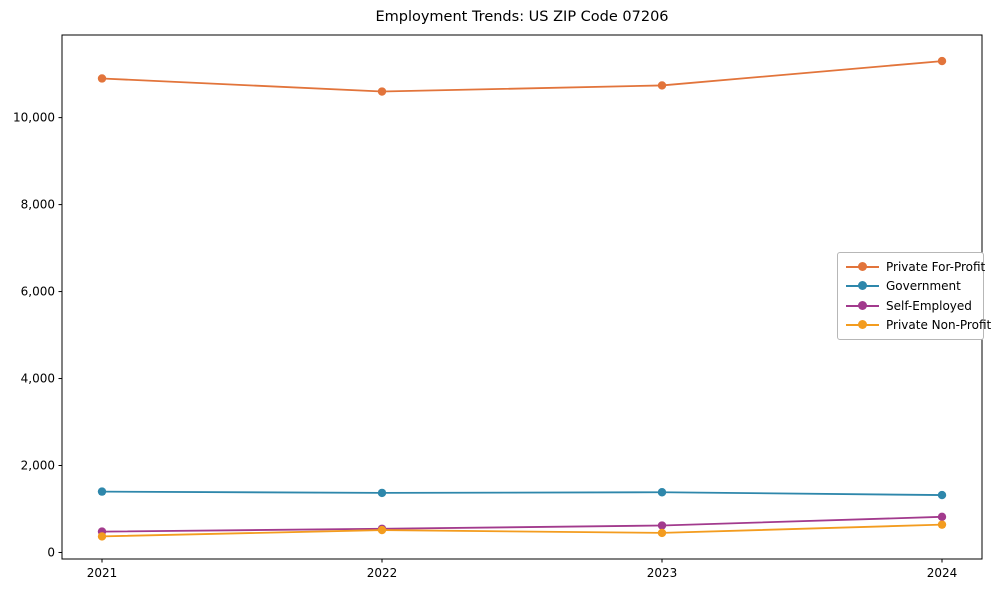 The image size is (1000, 600). I want to click on x-tick-label: 2021, so click(102, 573).